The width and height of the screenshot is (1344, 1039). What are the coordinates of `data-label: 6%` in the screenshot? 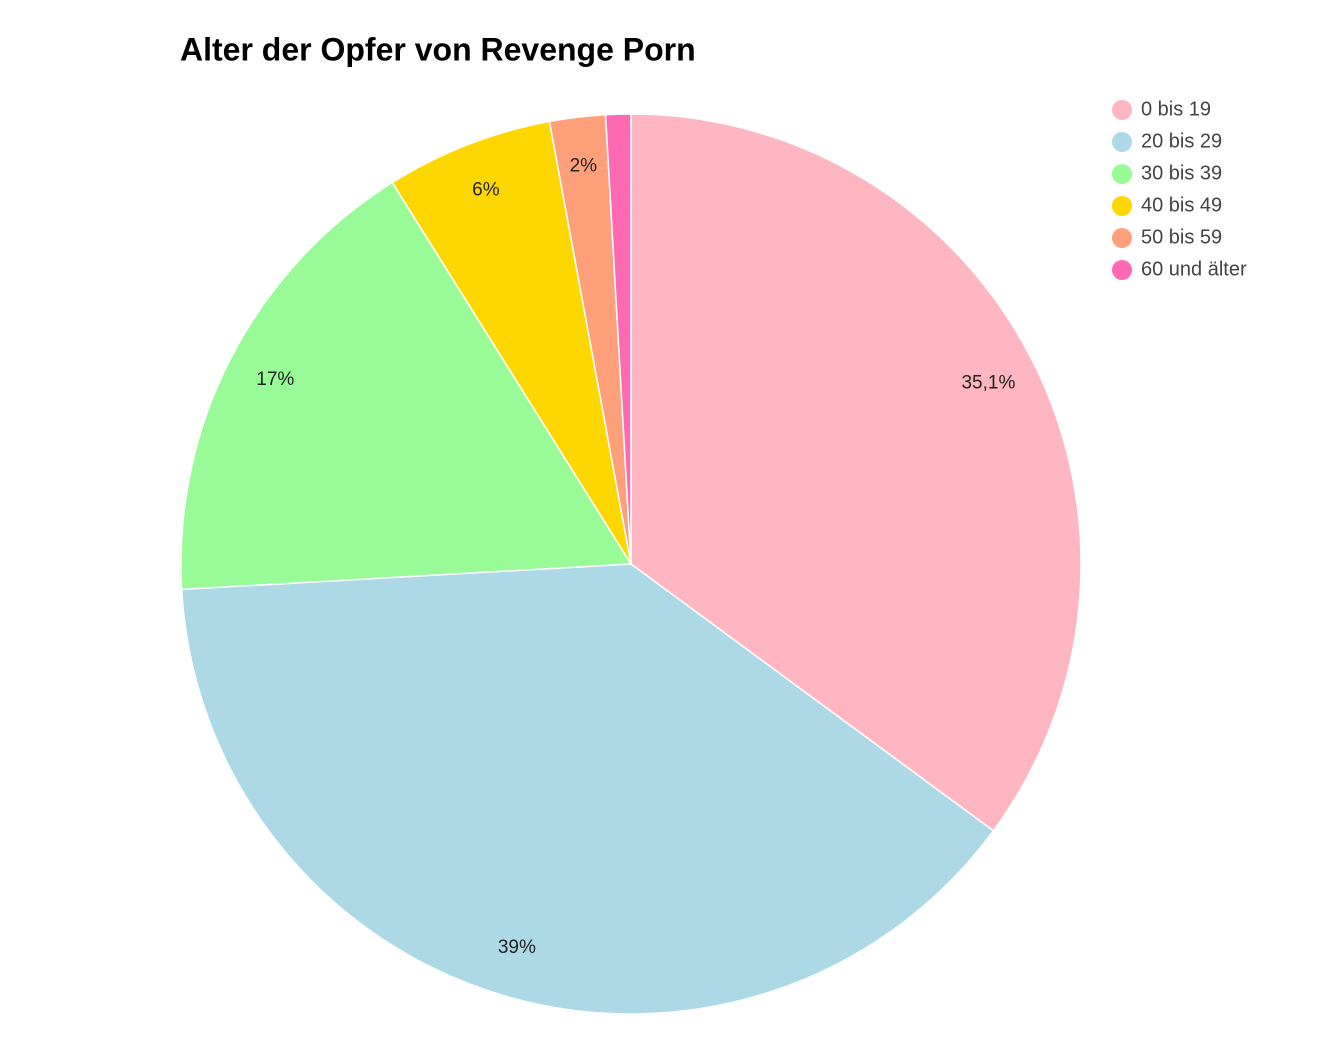 It's located at (486, 190).